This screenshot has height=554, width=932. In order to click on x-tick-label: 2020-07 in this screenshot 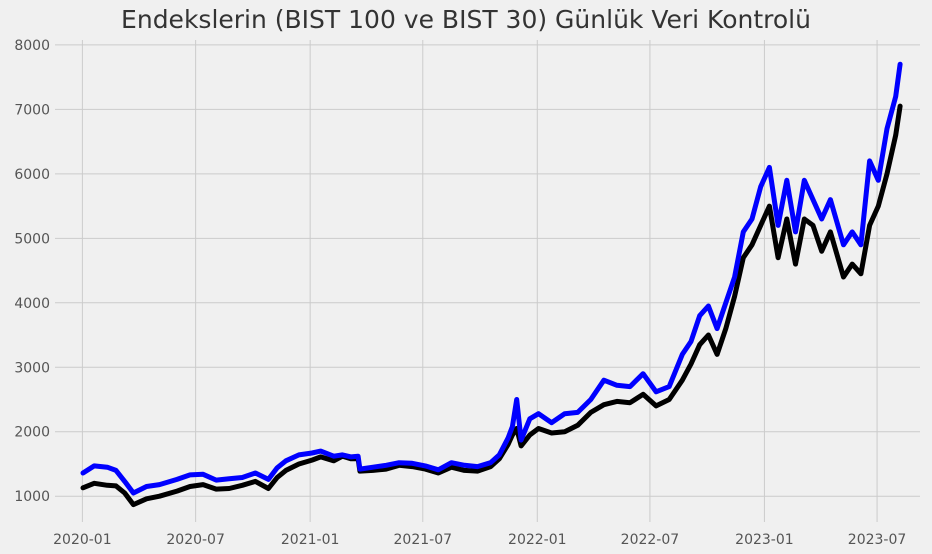, I will do `click(195, 540)`.